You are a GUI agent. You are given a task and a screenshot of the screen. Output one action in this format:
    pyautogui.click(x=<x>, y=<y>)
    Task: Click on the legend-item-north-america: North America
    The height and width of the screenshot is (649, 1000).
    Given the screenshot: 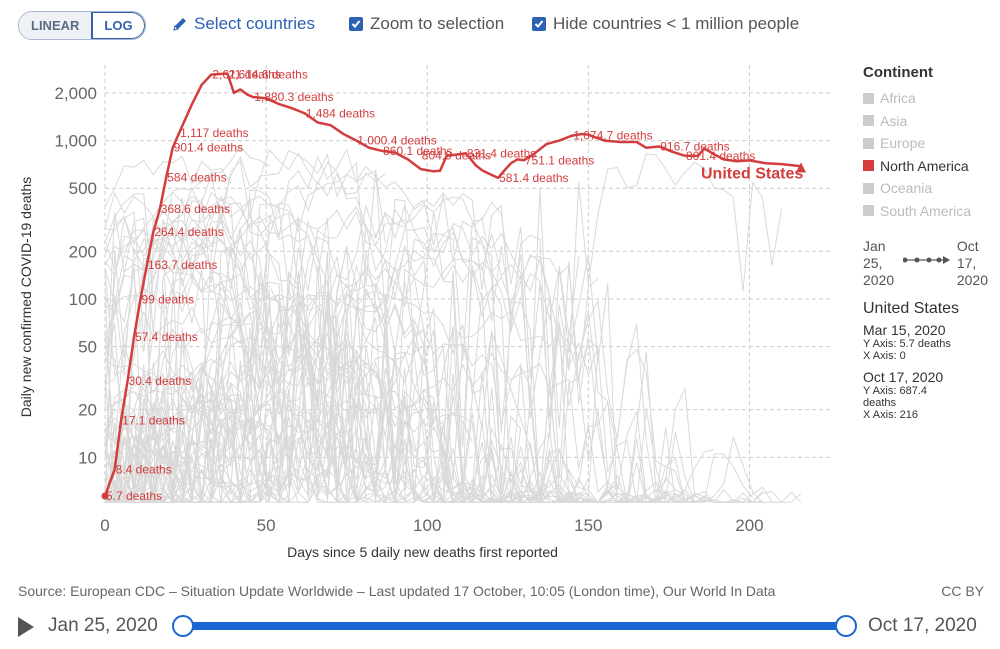 What is the action you would take?
    pyautogui.click(x=930, y=166)
    